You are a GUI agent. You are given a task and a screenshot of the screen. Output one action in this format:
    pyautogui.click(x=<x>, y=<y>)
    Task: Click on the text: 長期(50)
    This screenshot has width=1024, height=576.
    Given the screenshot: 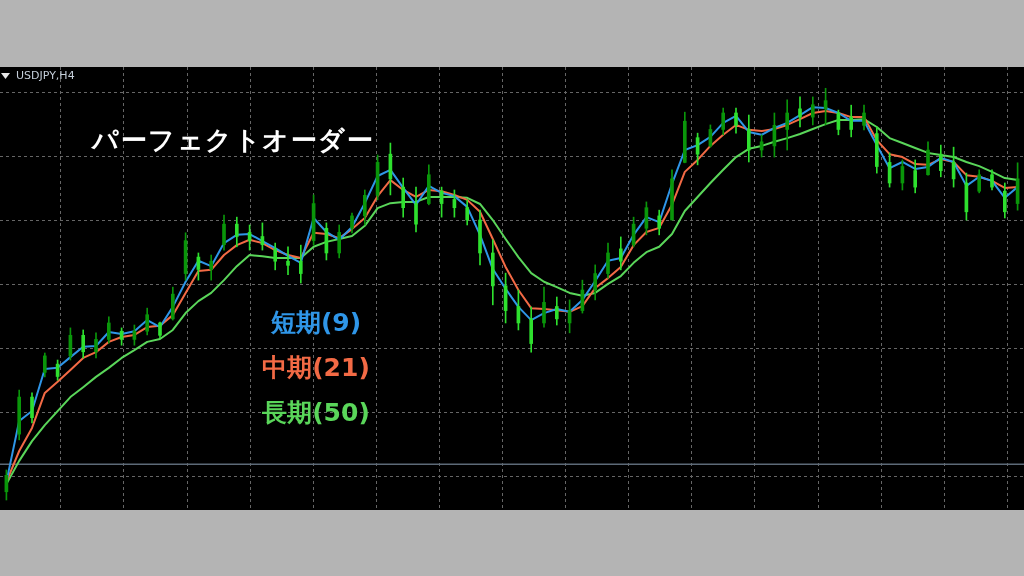 What is the action you would take?
    pyautogui.click(x=316, y=413)
    